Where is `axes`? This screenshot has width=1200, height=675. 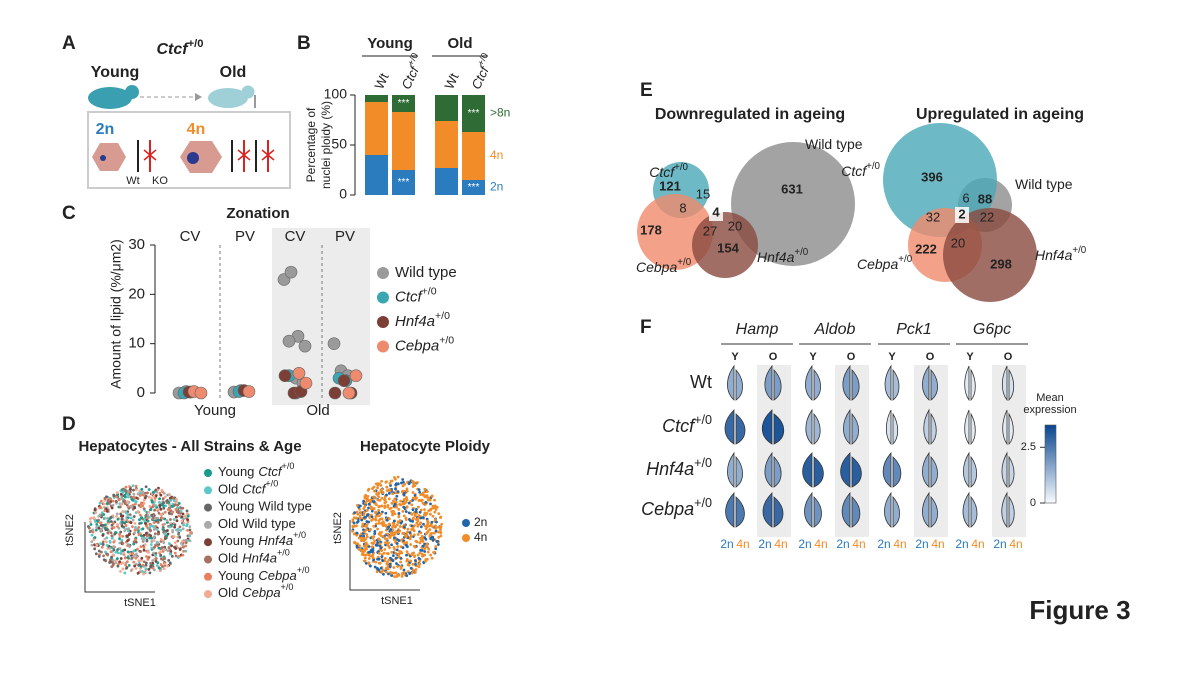
axes is located at coordinates (384, 555).